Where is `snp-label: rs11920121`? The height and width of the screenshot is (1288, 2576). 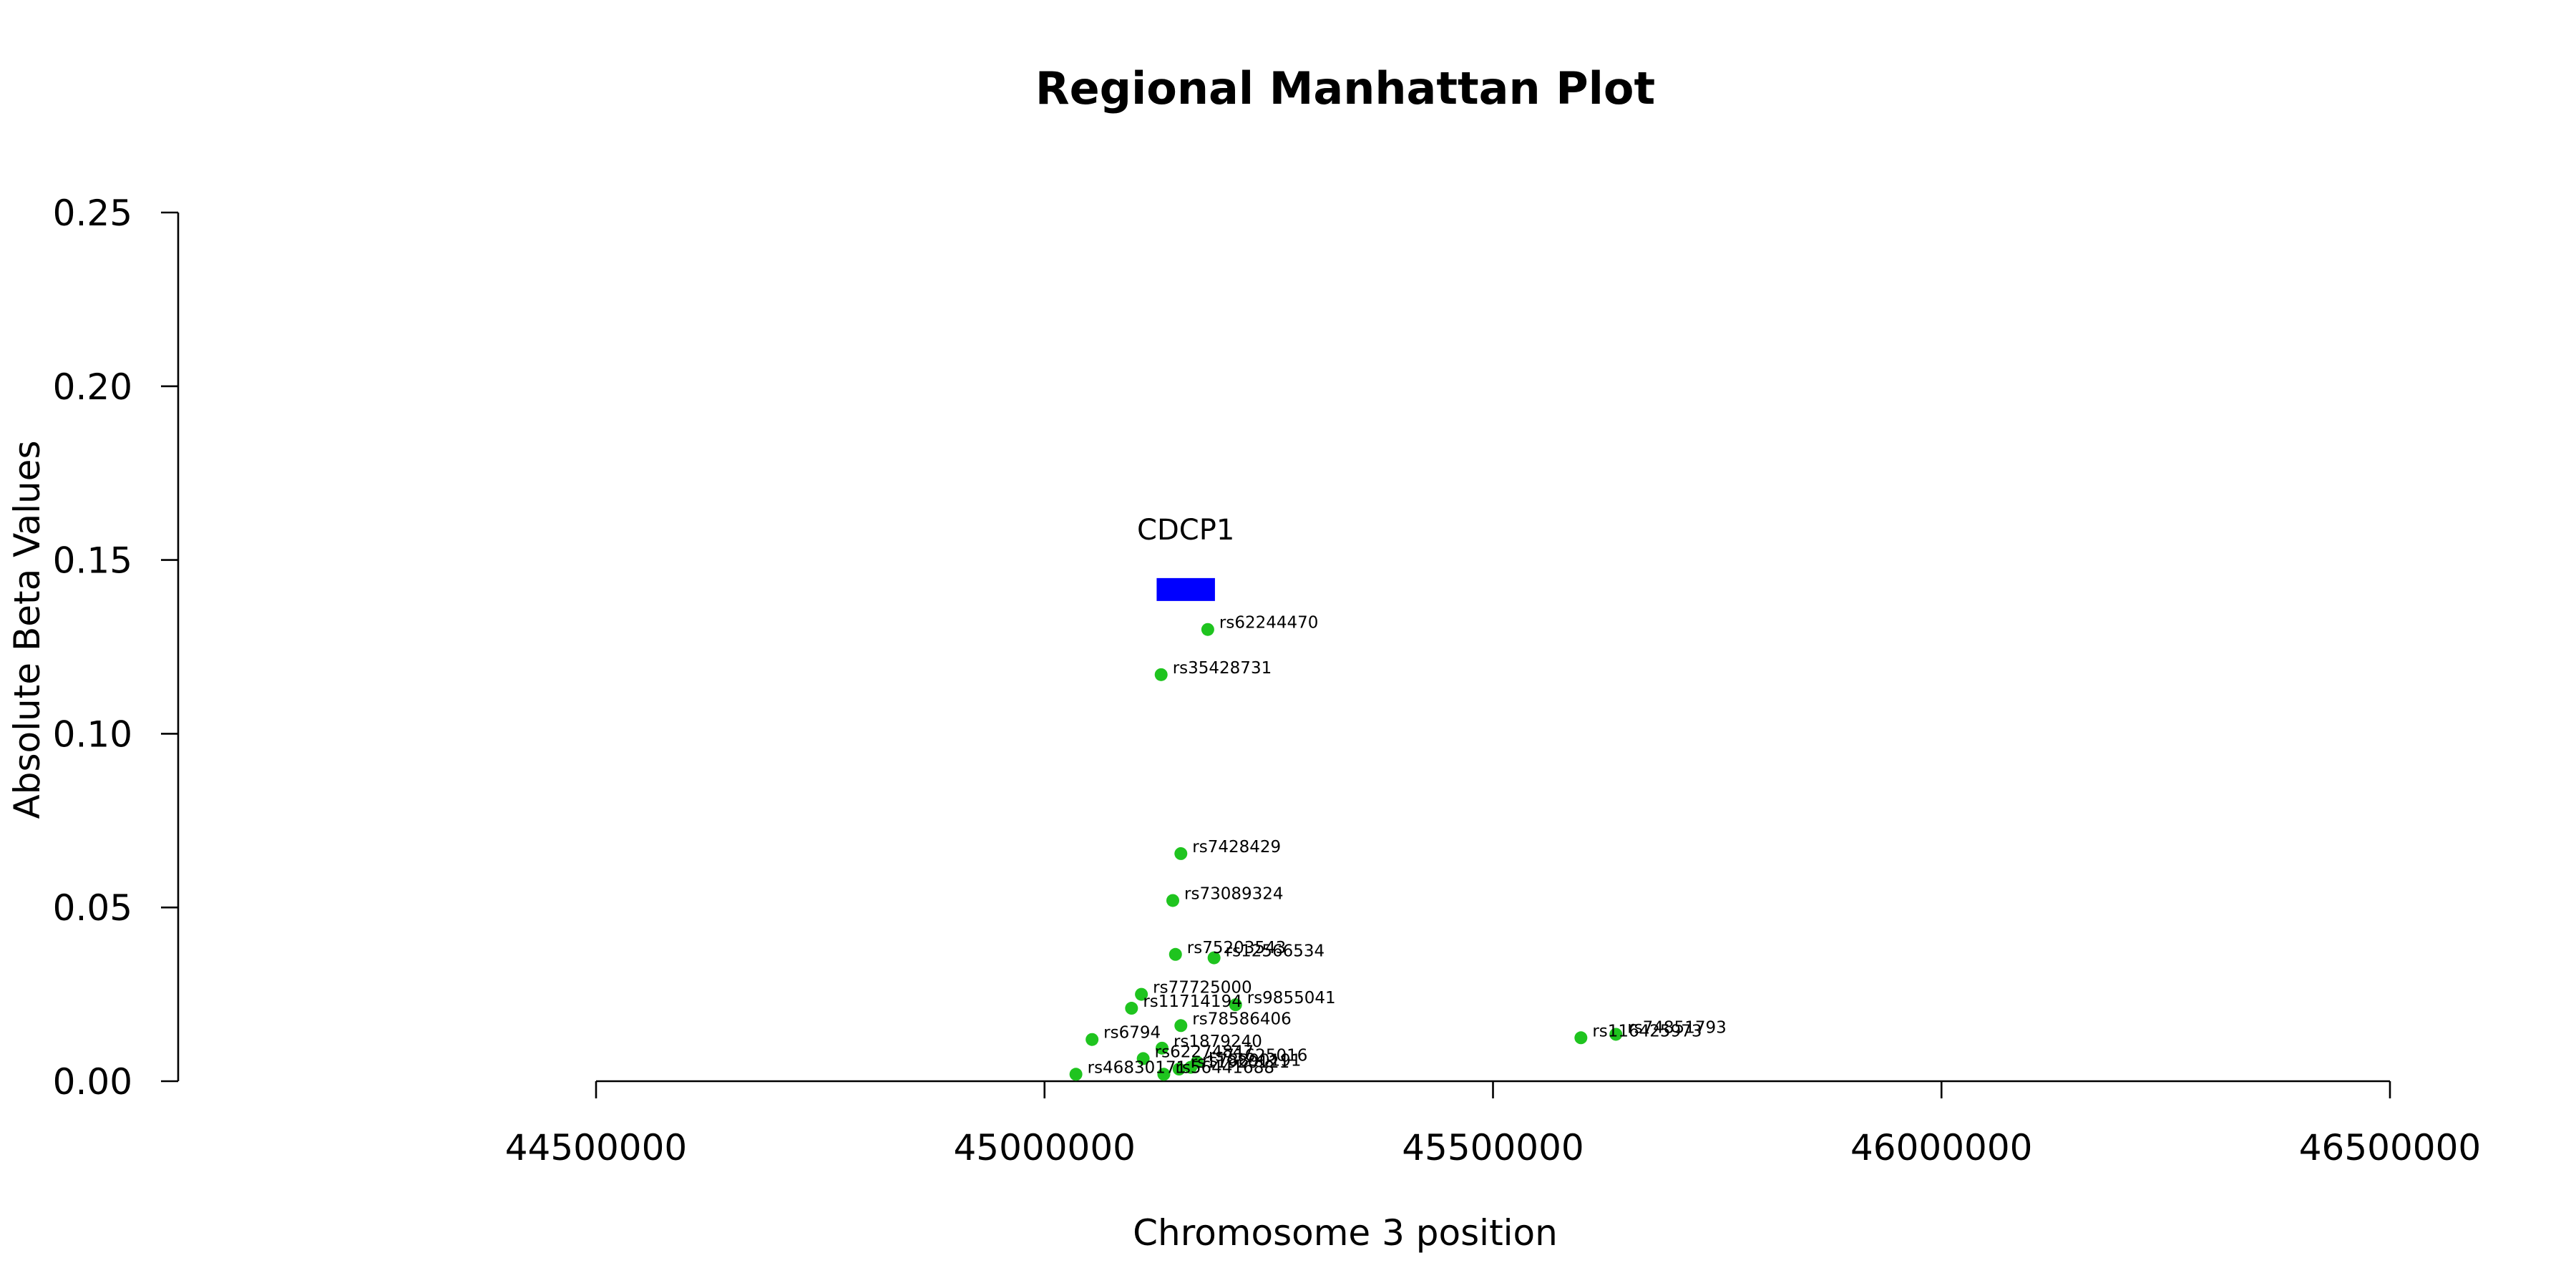
snp-label: rs11920121 is located at coordinates (1240, 1062).